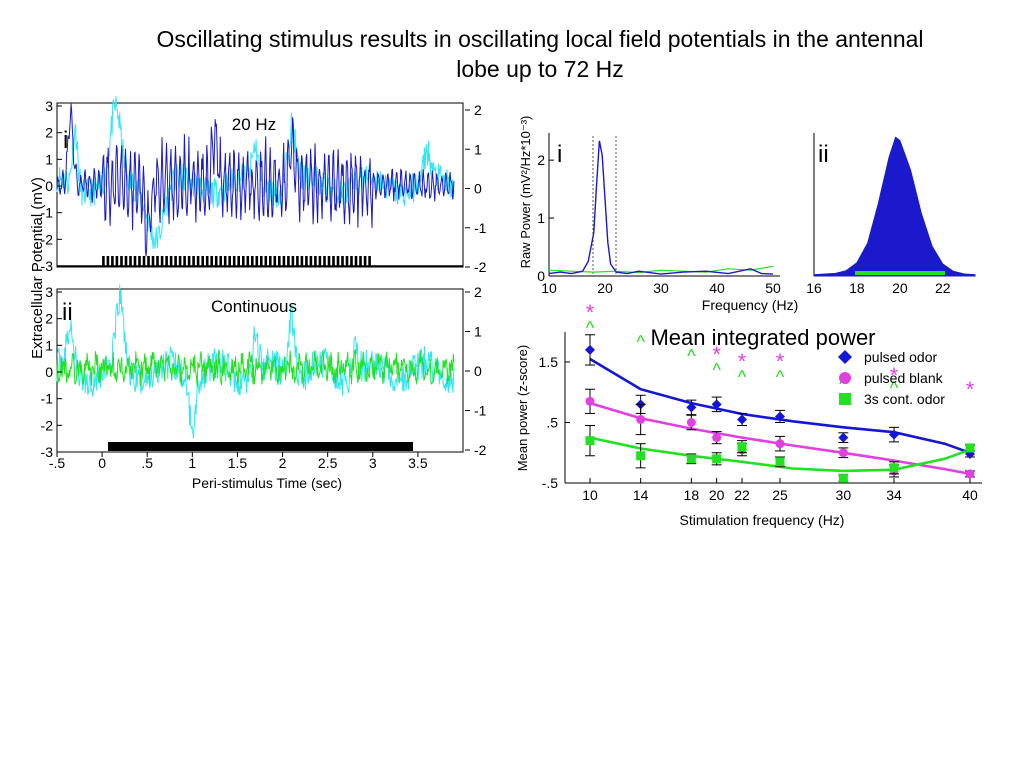 The height and width of the screenshot is (768, 1024). I want to click on lfp-ii-right-tick-label: -1, so click(480, 411).